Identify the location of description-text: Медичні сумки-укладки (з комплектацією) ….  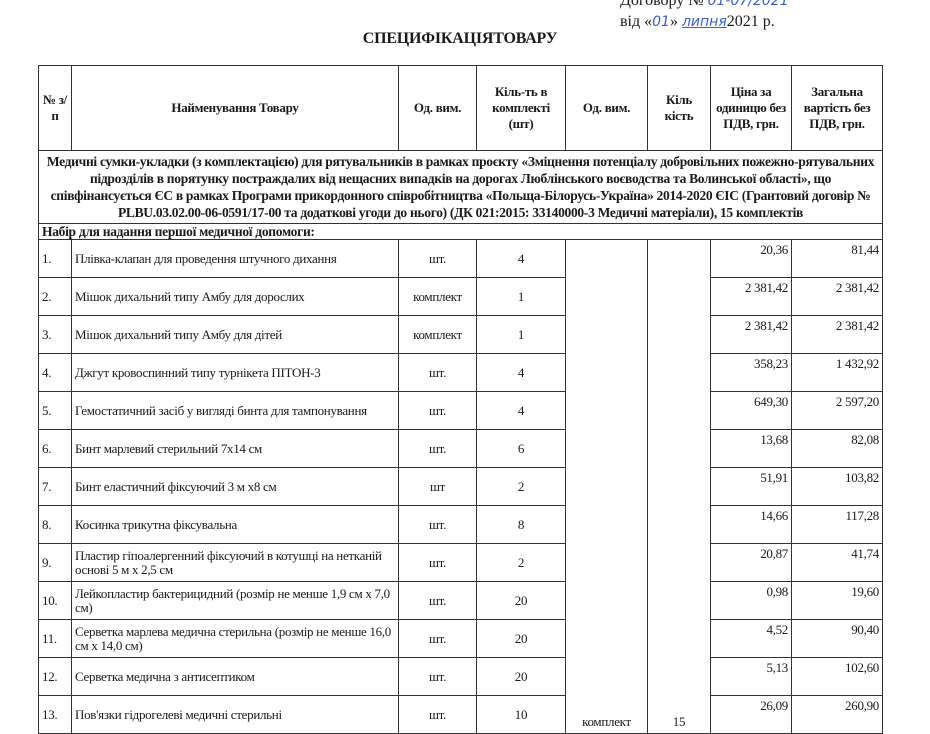
(460, 187).